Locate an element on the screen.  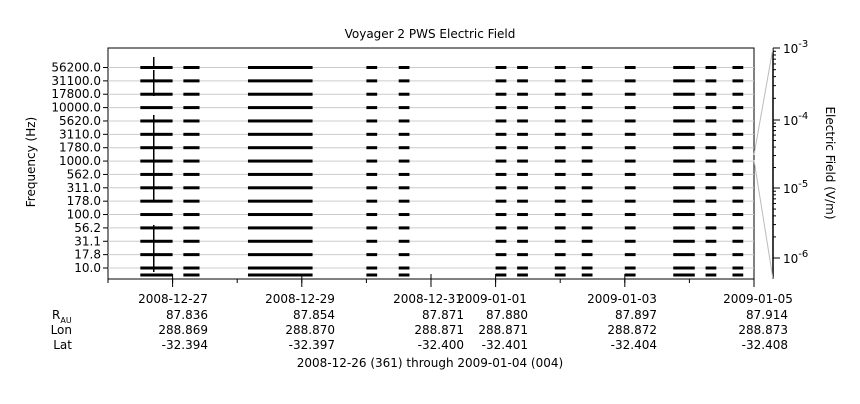
ephemeris-value: 87.897 is located at coordinates (636, 315).